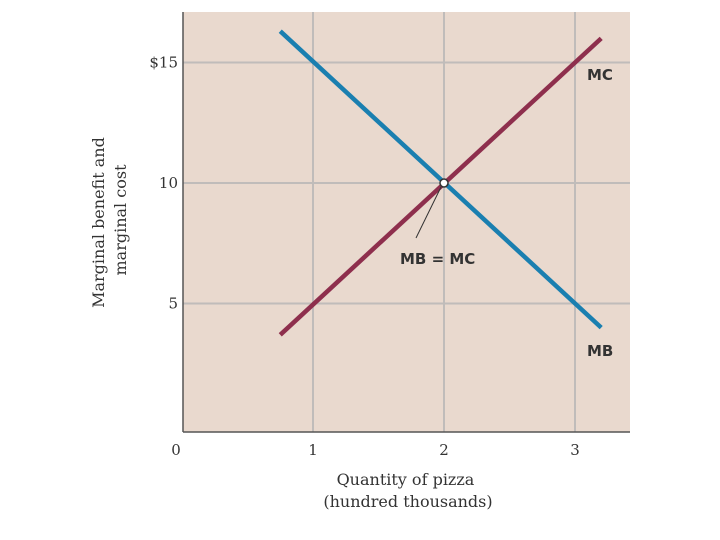  I want to click on x-tick-label: 2, so click(444, 450).